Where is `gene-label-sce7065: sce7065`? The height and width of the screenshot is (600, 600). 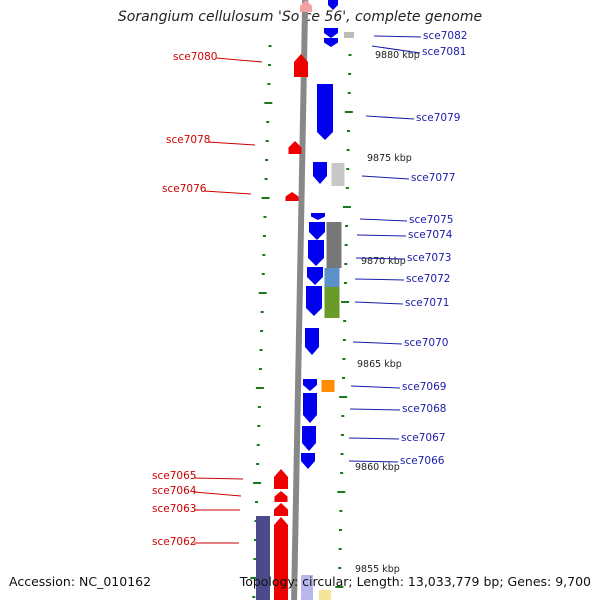
gene-label-sce7065: sce7065 is located at coordinates (174, 476).